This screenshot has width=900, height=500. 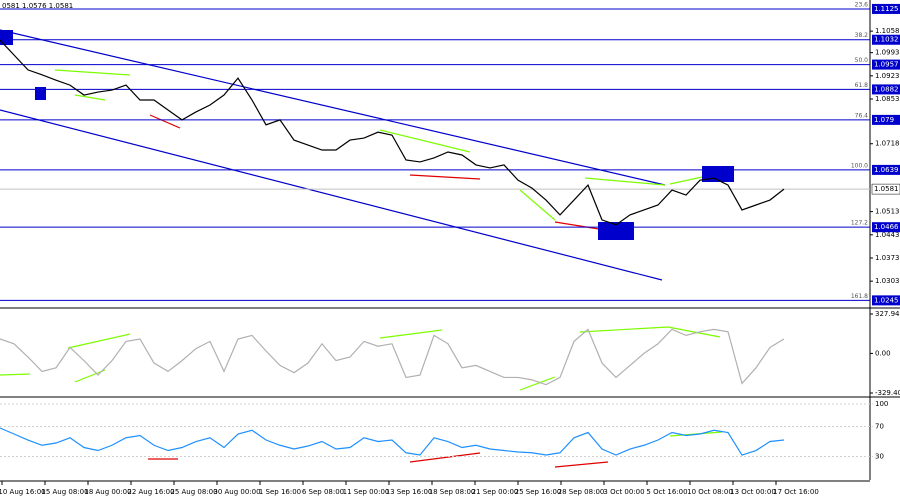 What do you see at coordinates (666, 492) in the screenshot?
I see `x-tick-label: 5 Oct 16:00` at bounding box center [666, 492].